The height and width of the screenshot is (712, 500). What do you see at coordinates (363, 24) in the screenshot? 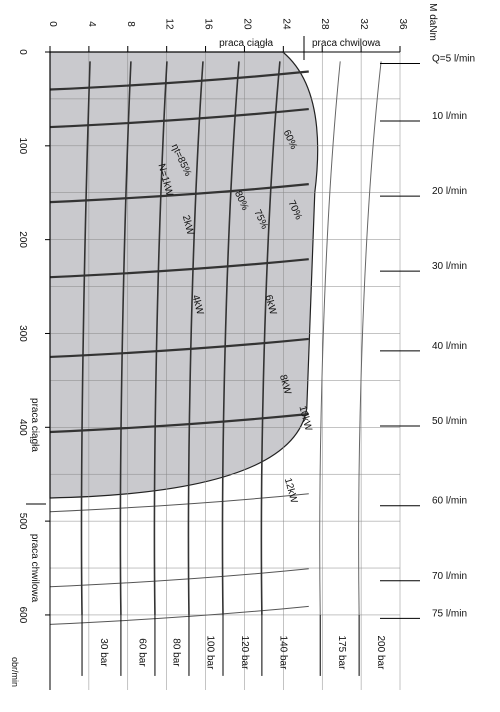
I see `x-tick-label: 32` at bounding box center [363, 24].